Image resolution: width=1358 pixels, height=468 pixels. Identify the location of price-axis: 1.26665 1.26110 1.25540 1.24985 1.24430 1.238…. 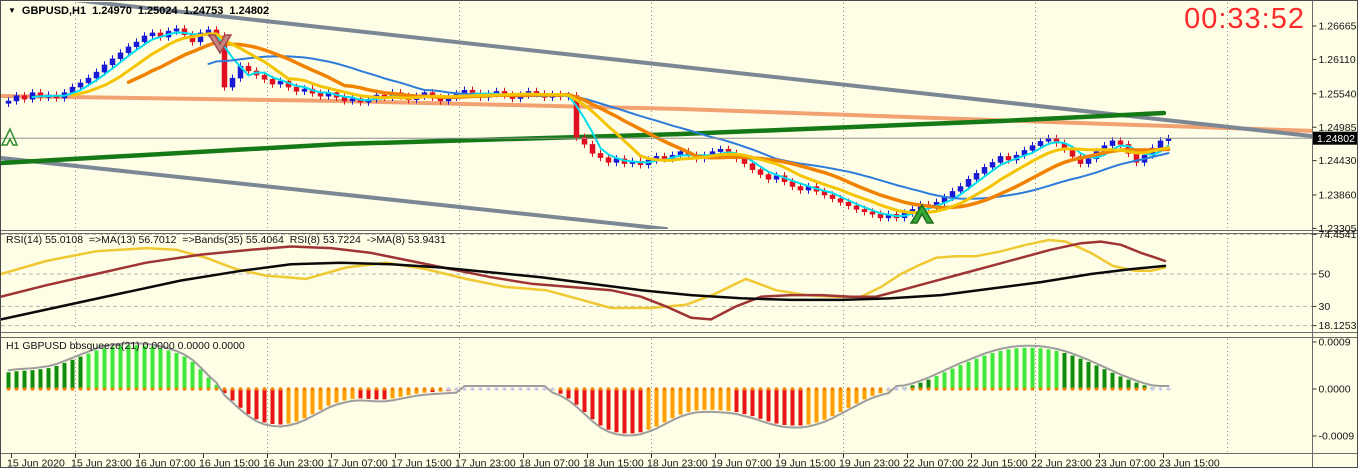
(1335, 234).